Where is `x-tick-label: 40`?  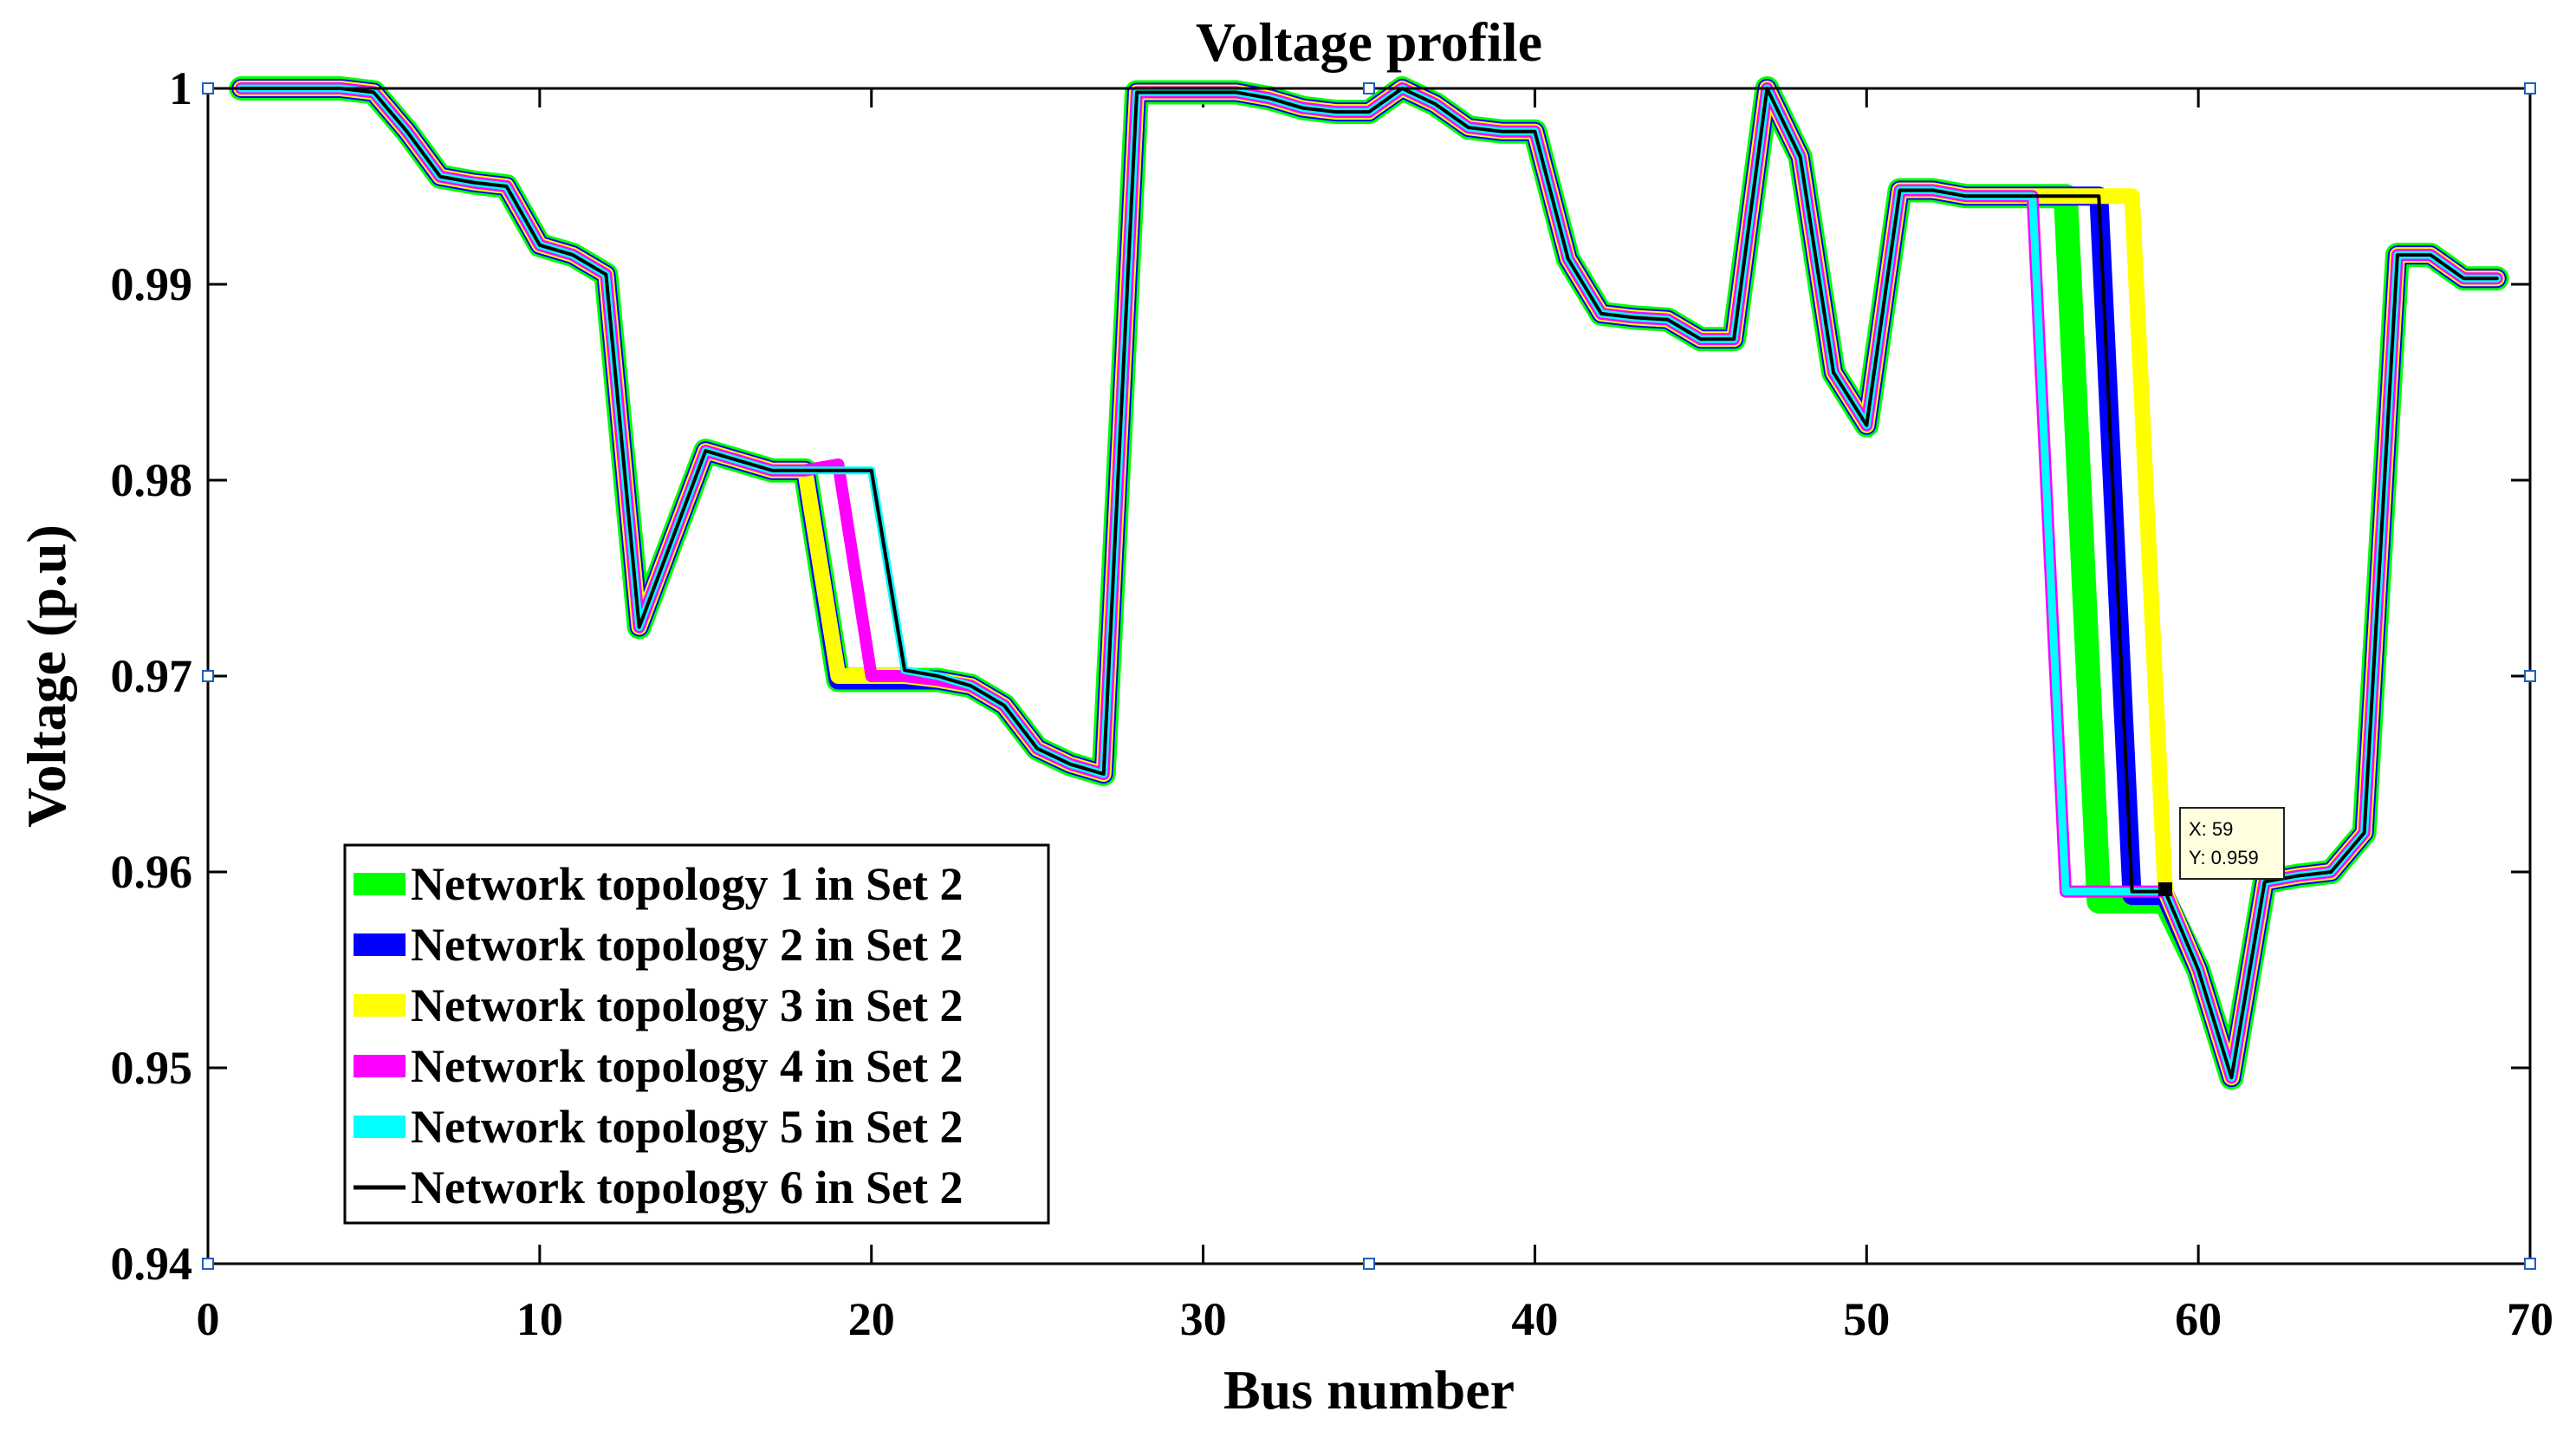
x-tick-label: 40 is located at coordinates (1535, 1319).